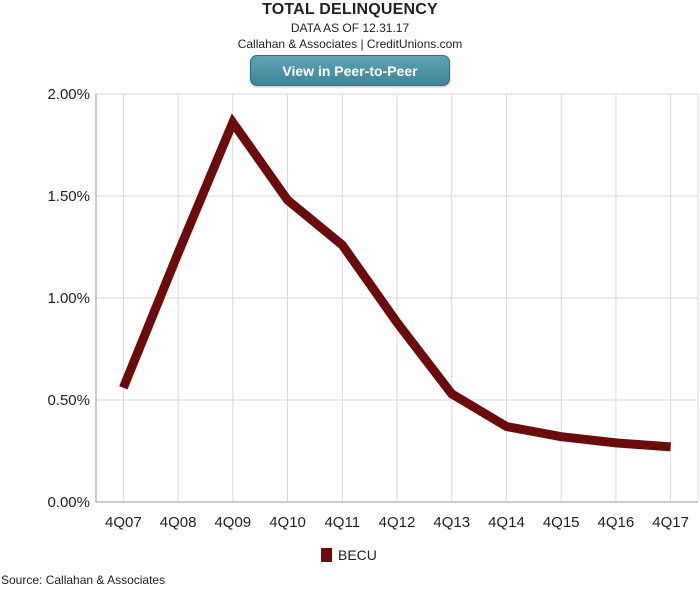 This screenshot has height=590, width=700. Describe the element at coordinates (357, 555) in the screenshot. I see `legend-label: BECU` at that location.